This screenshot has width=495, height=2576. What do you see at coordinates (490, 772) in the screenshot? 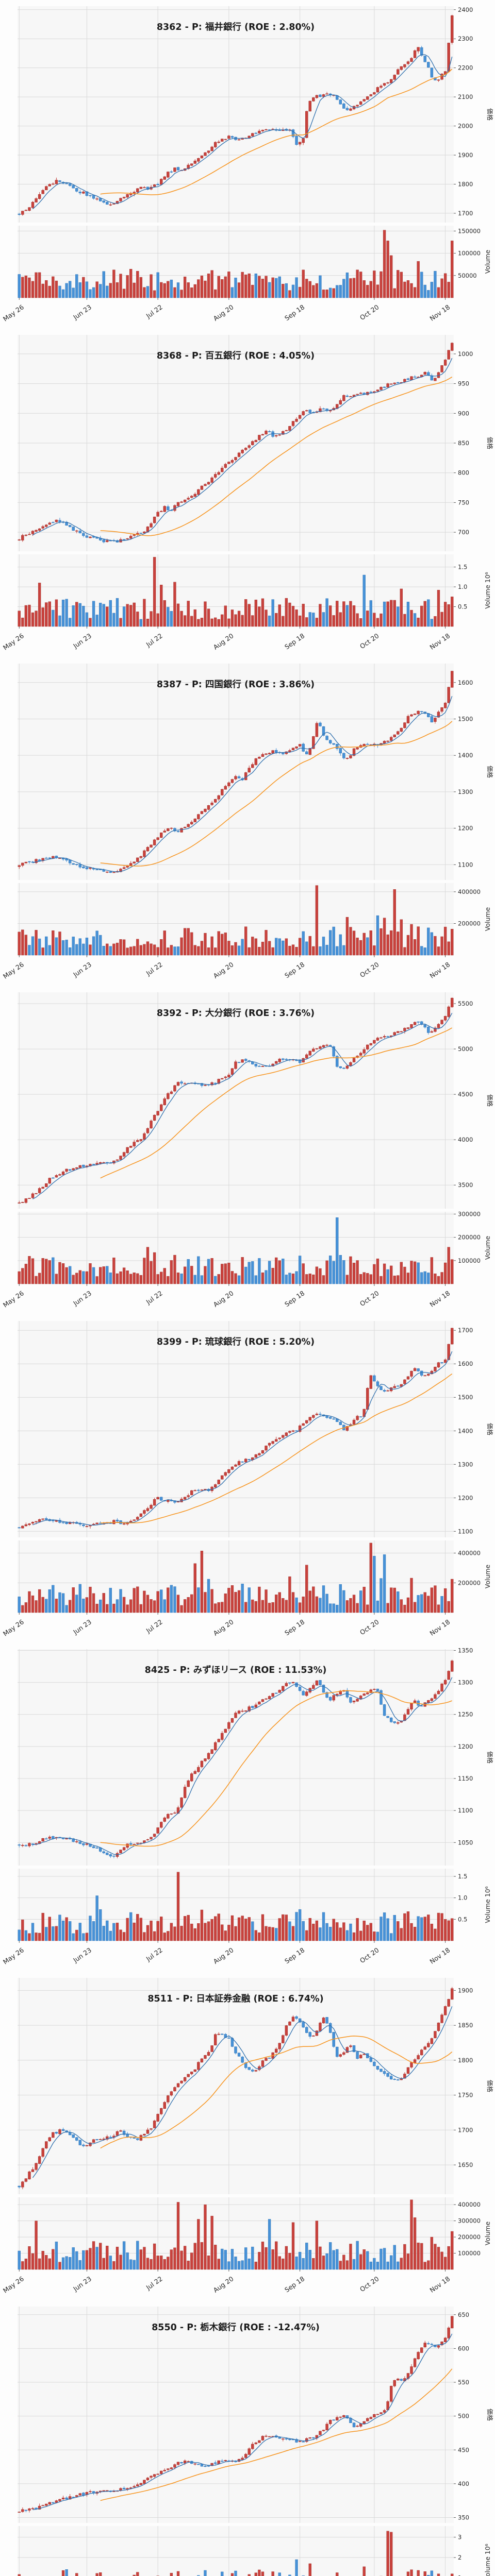
I see `price-axis-label: 価格` at bounding box center [490, 772].